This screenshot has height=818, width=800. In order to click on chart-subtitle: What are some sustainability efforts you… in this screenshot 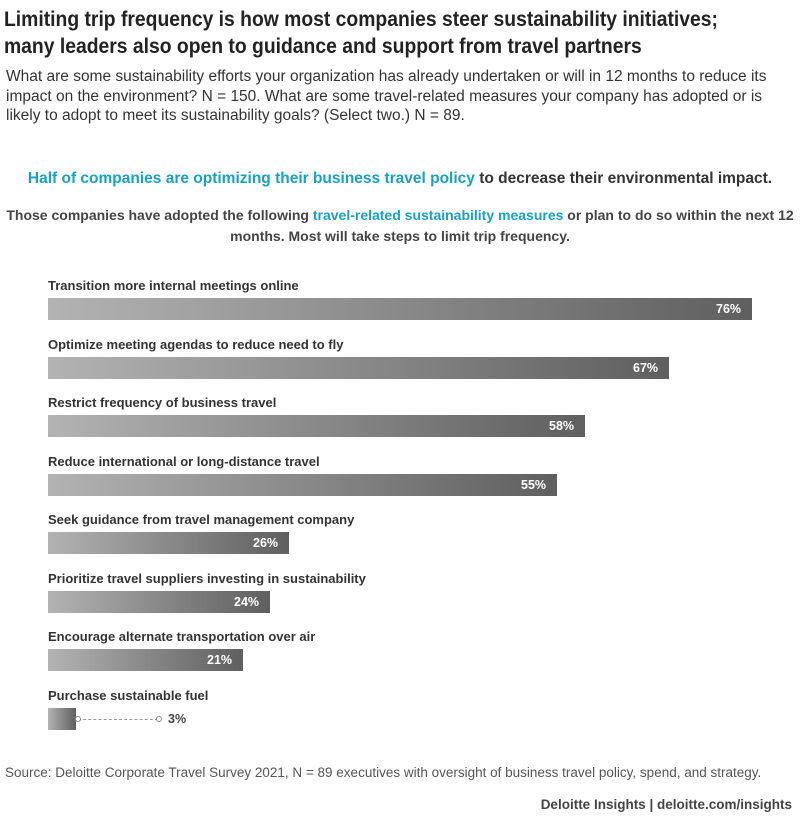, I will do `click(386, 96)`.